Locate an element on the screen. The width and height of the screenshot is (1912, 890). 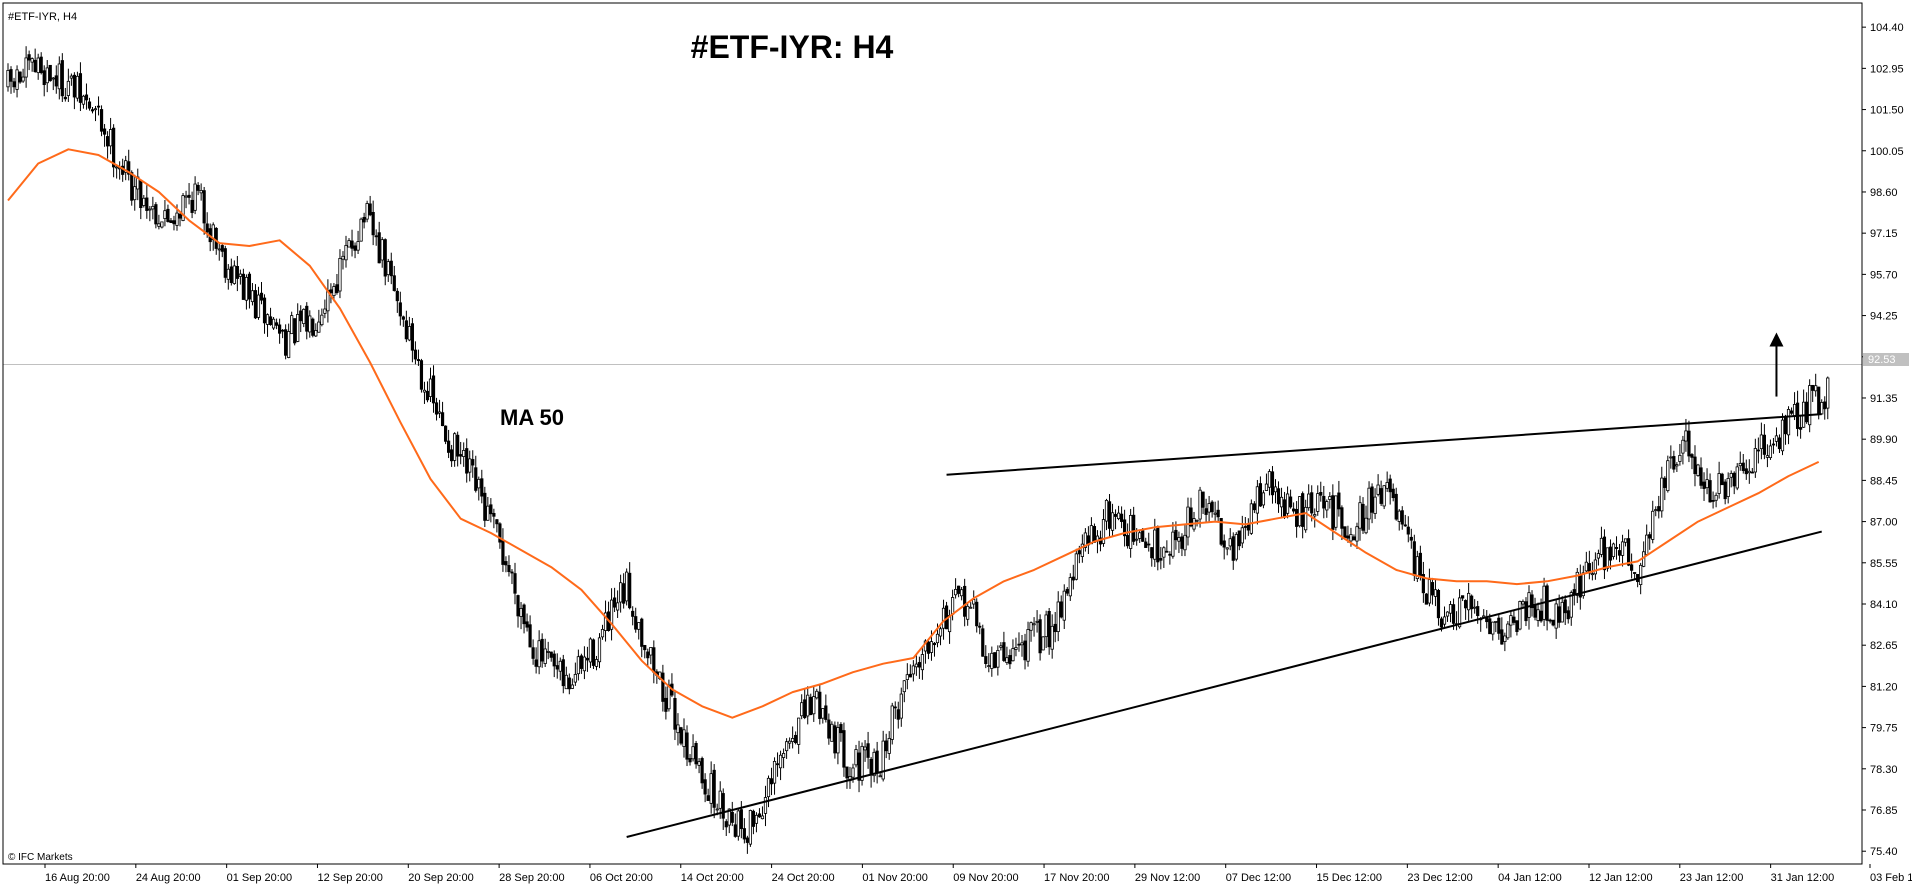
y-tick-label: 82.65 is located at coordinates (1884, 646).